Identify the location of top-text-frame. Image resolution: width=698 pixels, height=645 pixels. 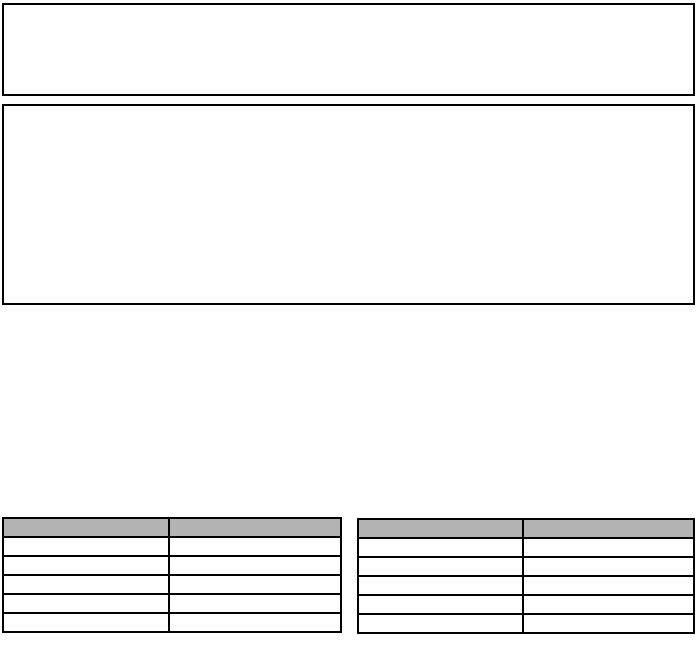
(348, 49).